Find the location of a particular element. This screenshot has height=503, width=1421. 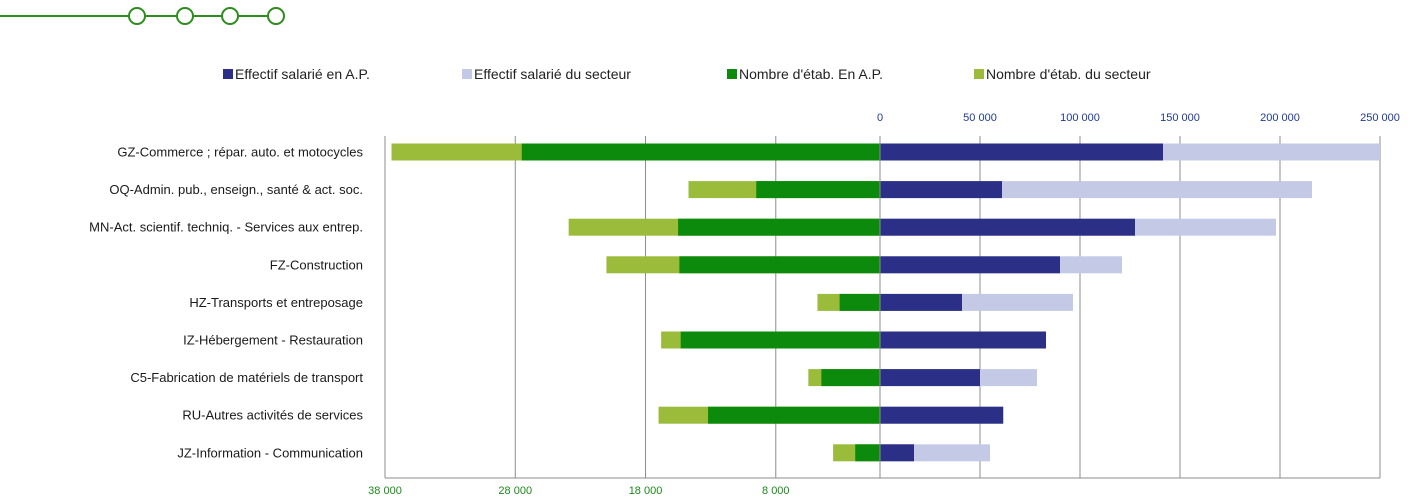

category-label: RU-Autres activités de services is located at coordinates (272, 415).